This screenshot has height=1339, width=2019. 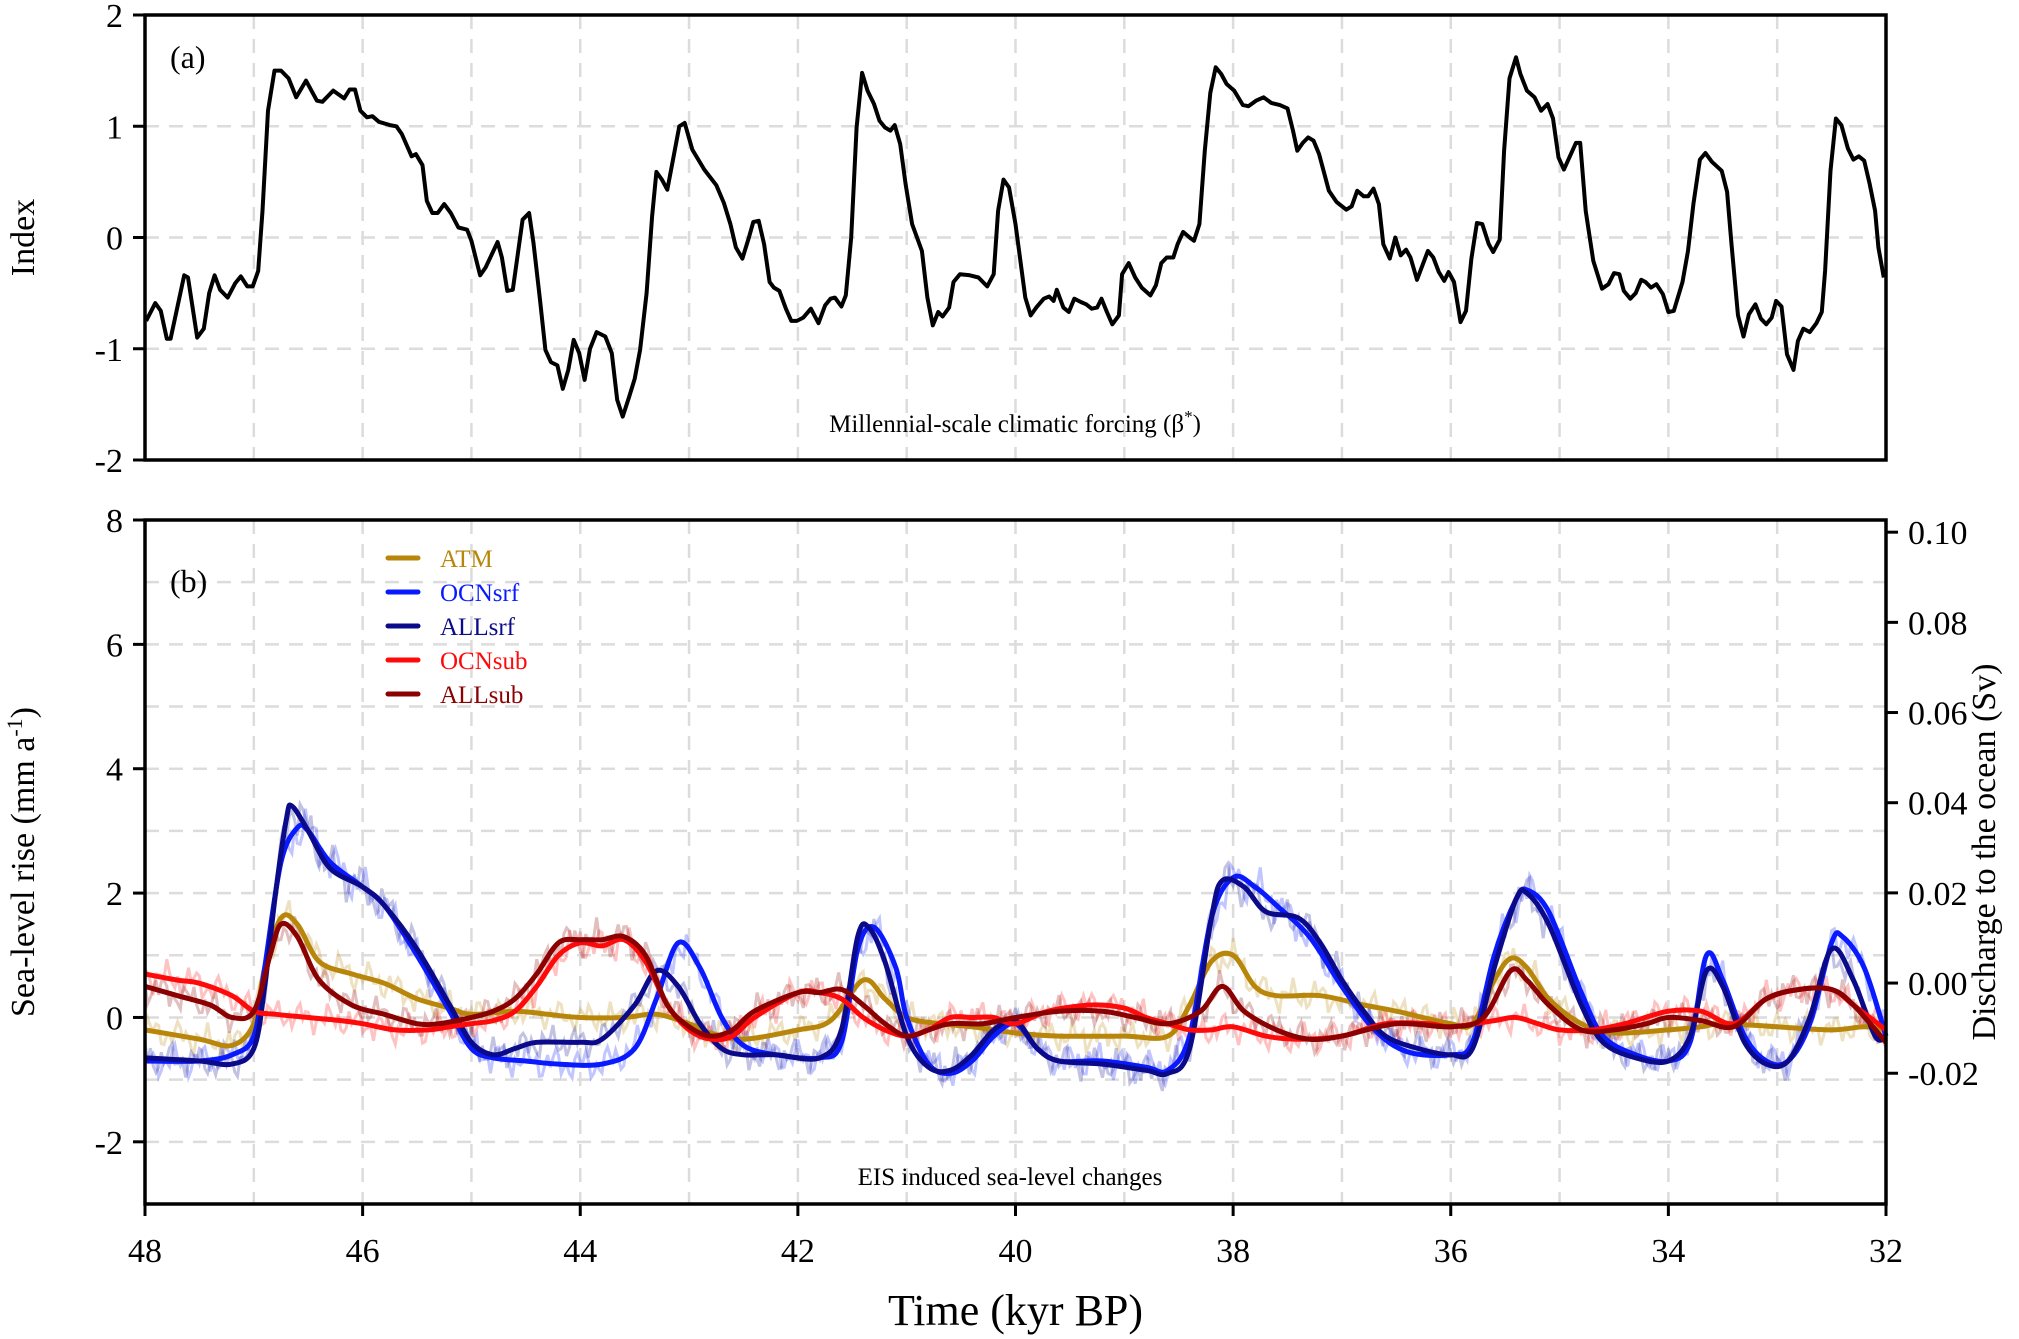 I want to click on x-tick-label: 34, so click(x=1668, y=1251).